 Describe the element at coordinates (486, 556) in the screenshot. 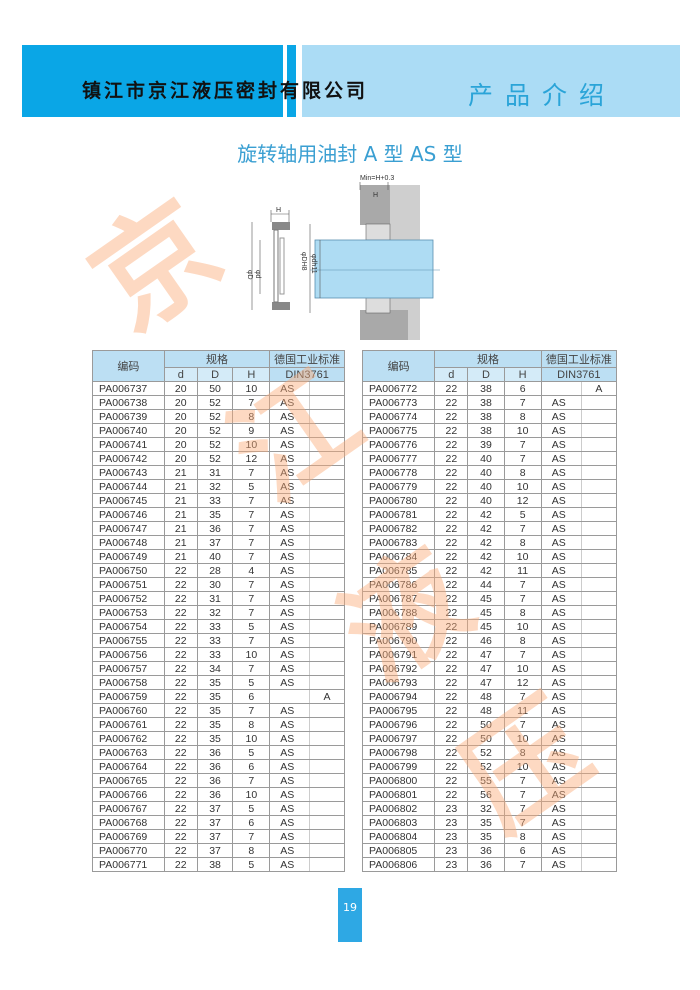

I see `cell-D: 42` at that location.